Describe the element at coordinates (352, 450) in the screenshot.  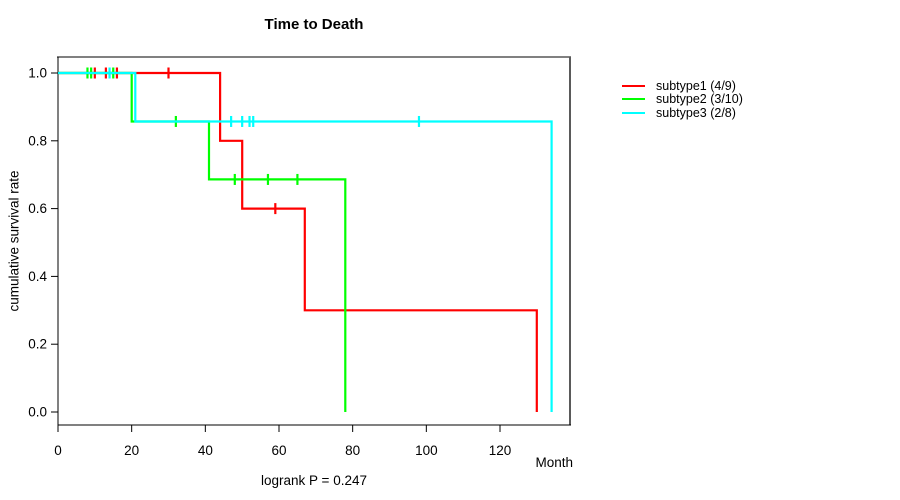
I see `x-axis-tick-label: 80` at that location.